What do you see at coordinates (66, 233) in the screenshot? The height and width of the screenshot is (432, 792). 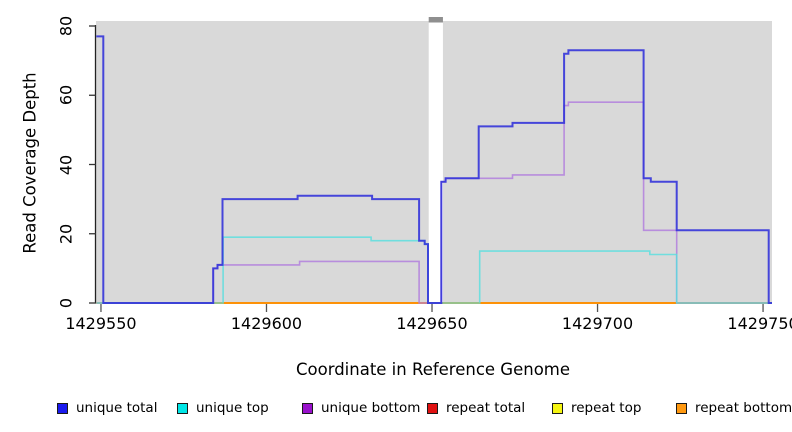 I see `y-tick-label: 20` at bounding box center [66, 233].